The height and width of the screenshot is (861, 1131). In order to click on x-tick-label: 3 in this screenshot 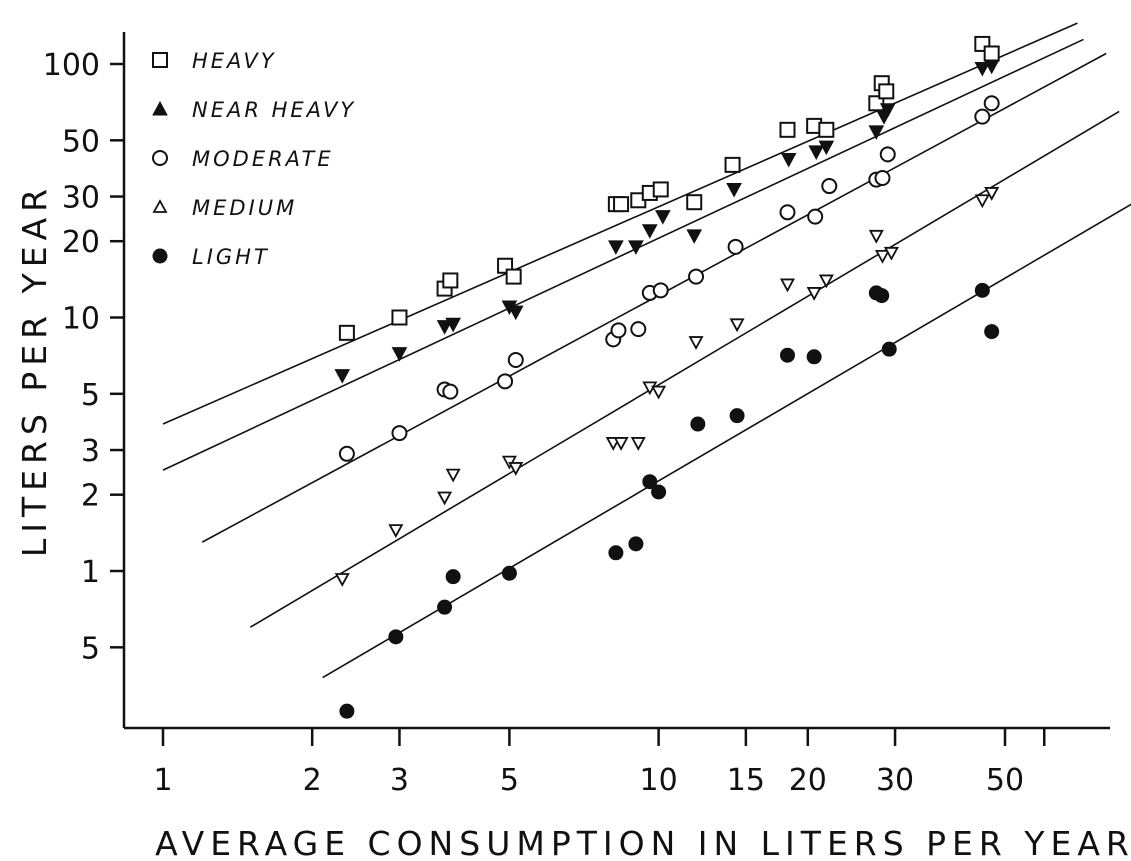, I will do `click(399, 780)`.